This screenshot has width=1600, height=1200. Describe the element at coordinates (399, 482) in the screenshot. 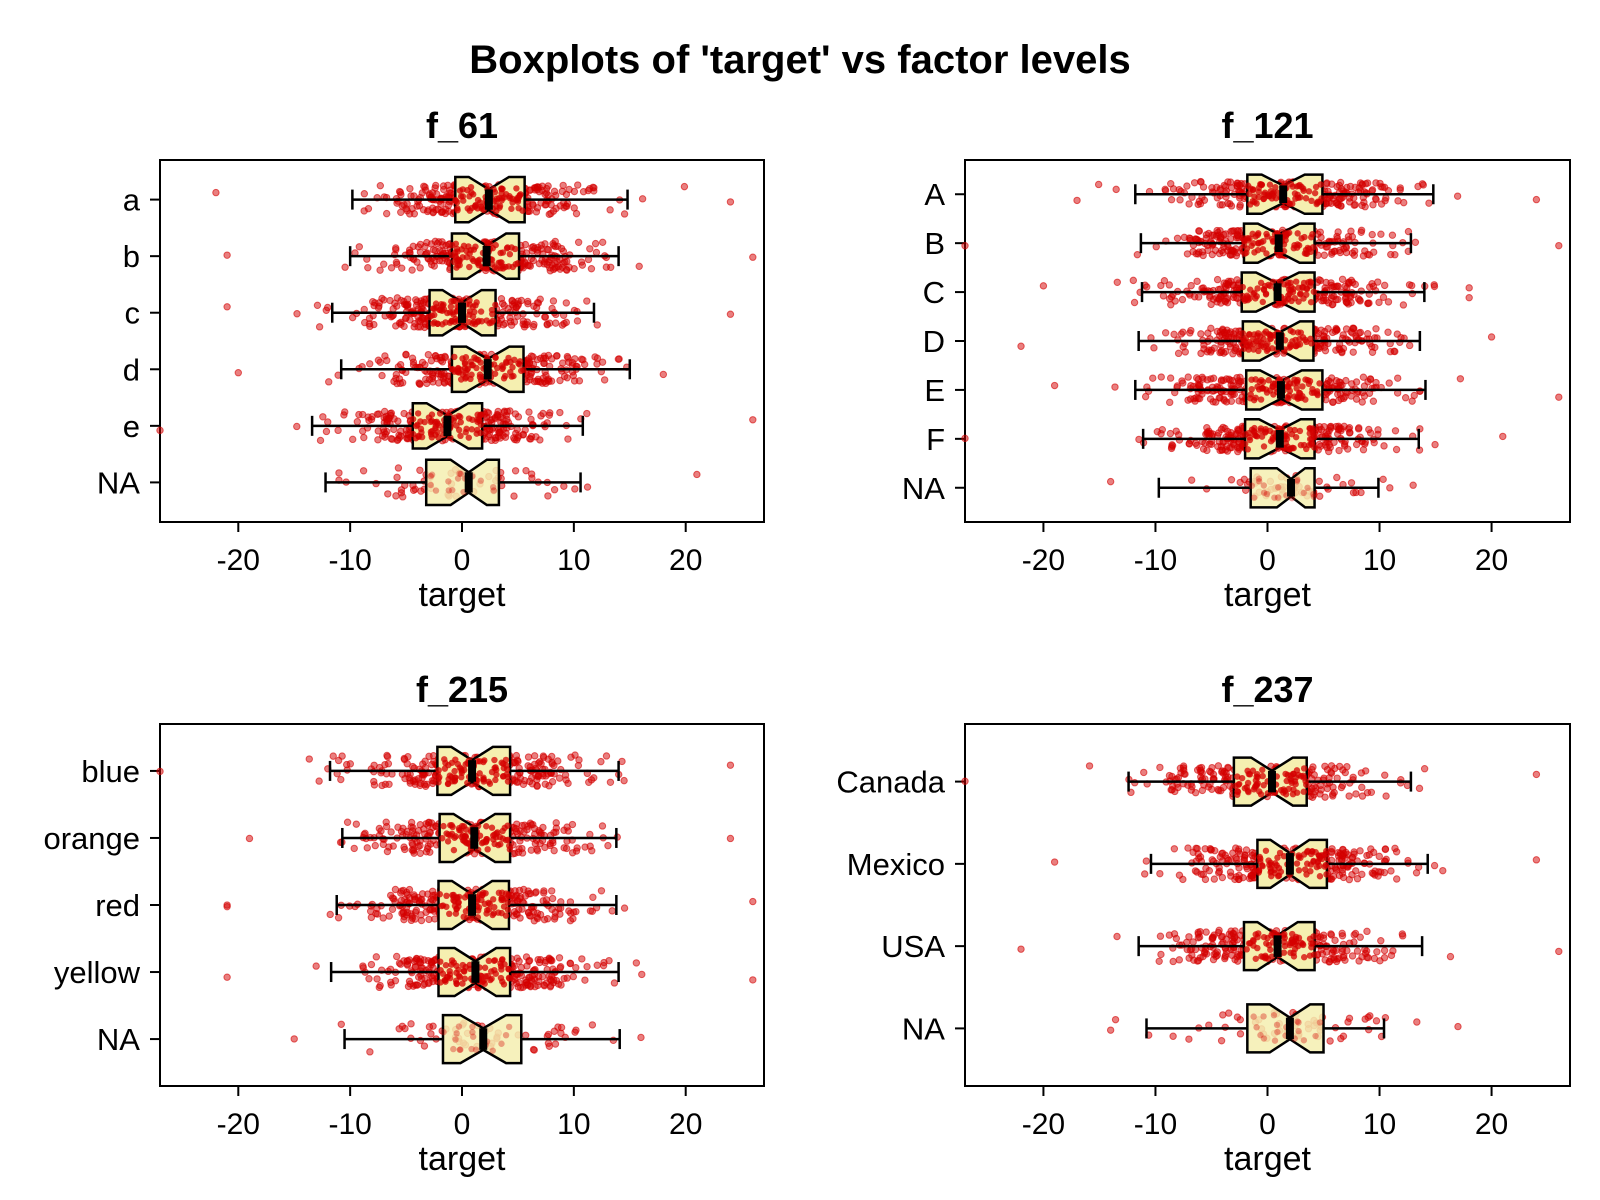

I see `level-NA: NA` at that location.